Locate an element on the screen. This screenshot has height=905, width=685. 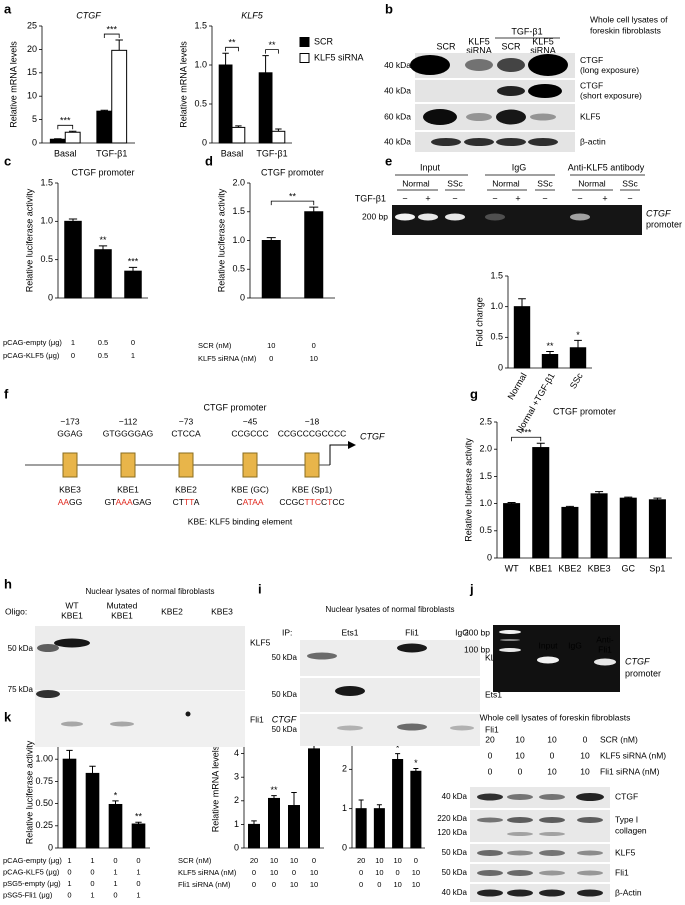
marker: 40 kDa is located at coordinates (397, 90).